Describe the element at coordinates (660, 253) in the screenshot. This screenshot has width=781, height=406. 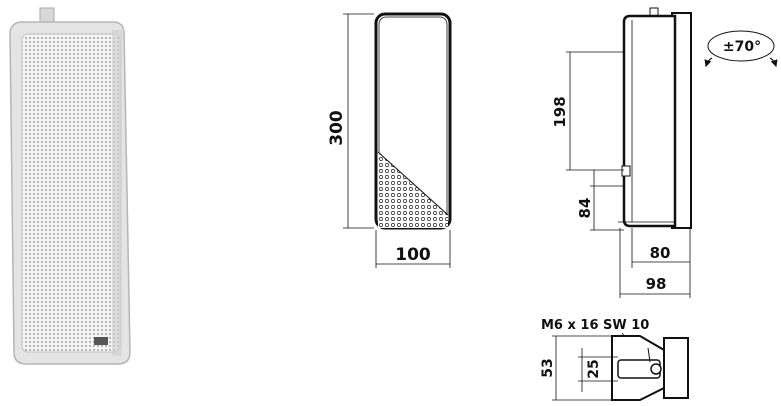
I see `inner-depth-label: 80` at that location.